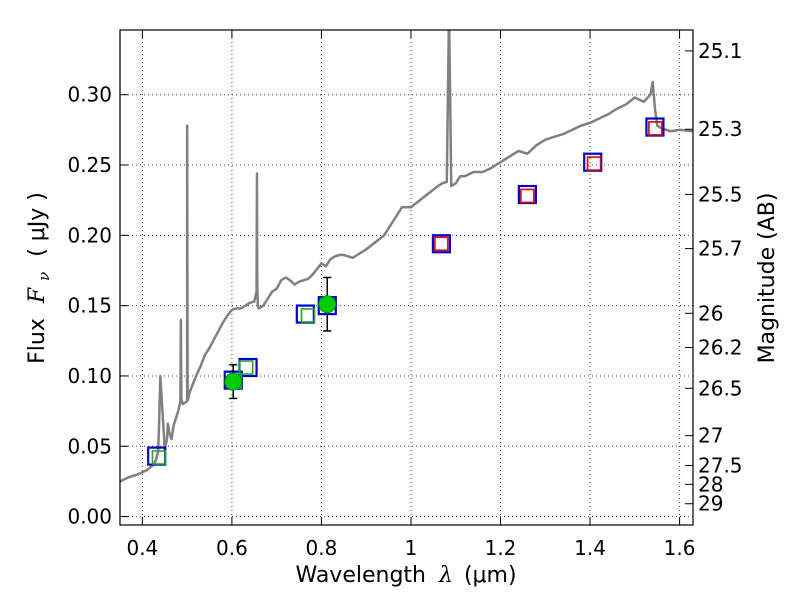 The width and height of the screenshot is (800, 600). I want to click on x-axis-label: Wavelength λ (μm), so click(405, 575).